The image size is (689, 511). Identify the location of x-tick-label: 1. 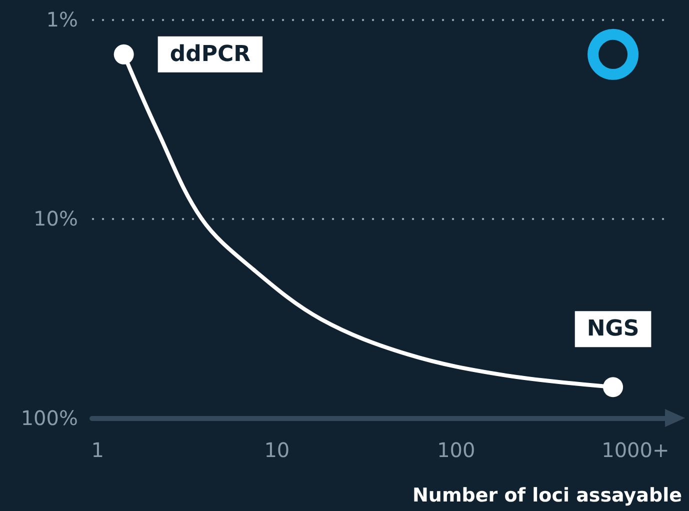
(97, 450).